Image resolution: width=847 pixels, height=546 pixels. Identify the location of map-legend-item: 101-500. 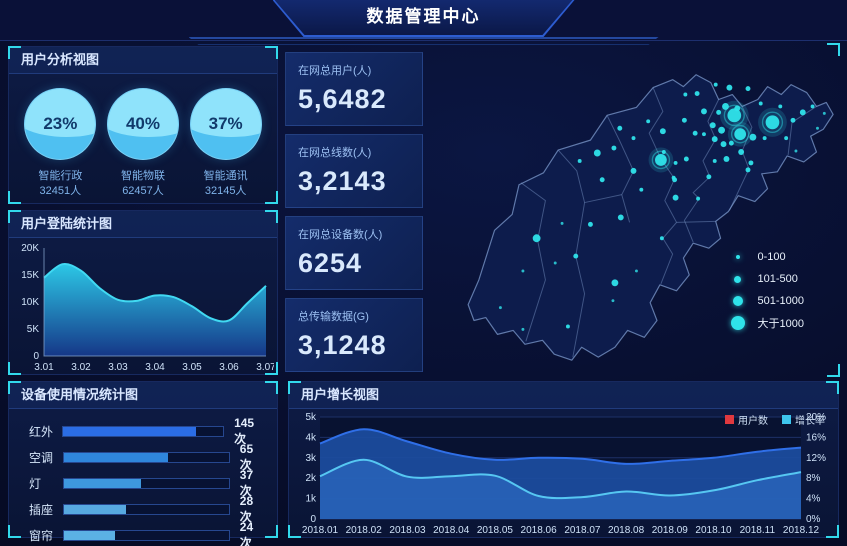
(767, 279).